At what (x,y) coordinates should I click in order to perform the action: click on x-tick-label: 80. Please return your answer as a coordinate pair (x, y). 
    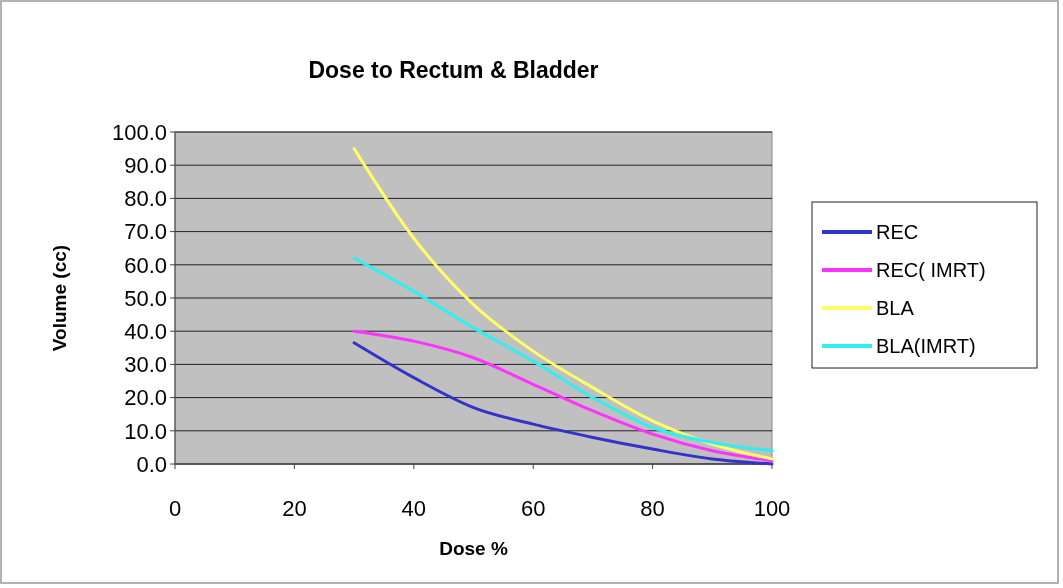
    Looking at the image, I should click on (652, 508).